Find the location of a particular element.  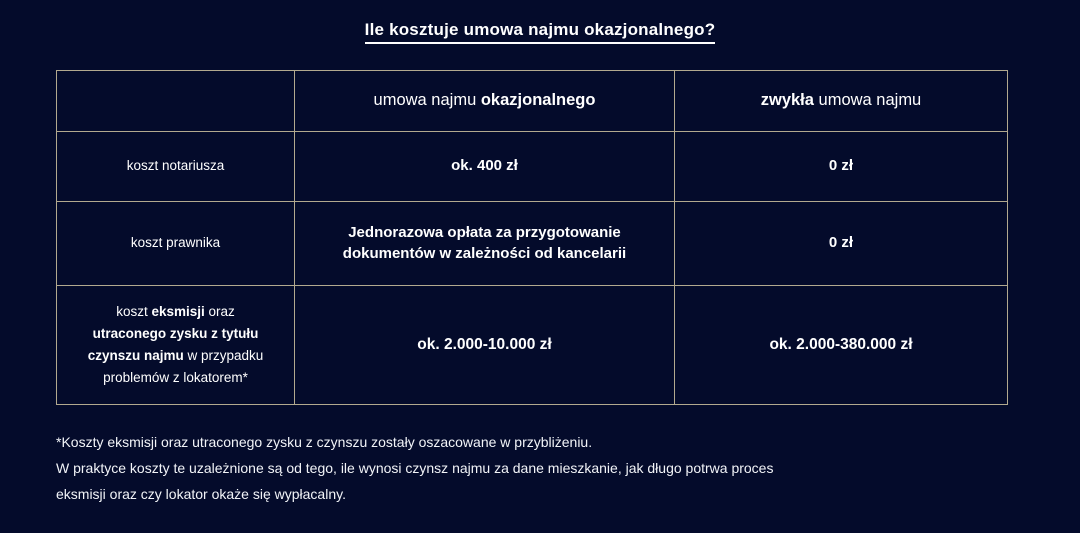

row-eksmisja-label-line3-bold: czynszu najmu is located at coordinates (135, 355).